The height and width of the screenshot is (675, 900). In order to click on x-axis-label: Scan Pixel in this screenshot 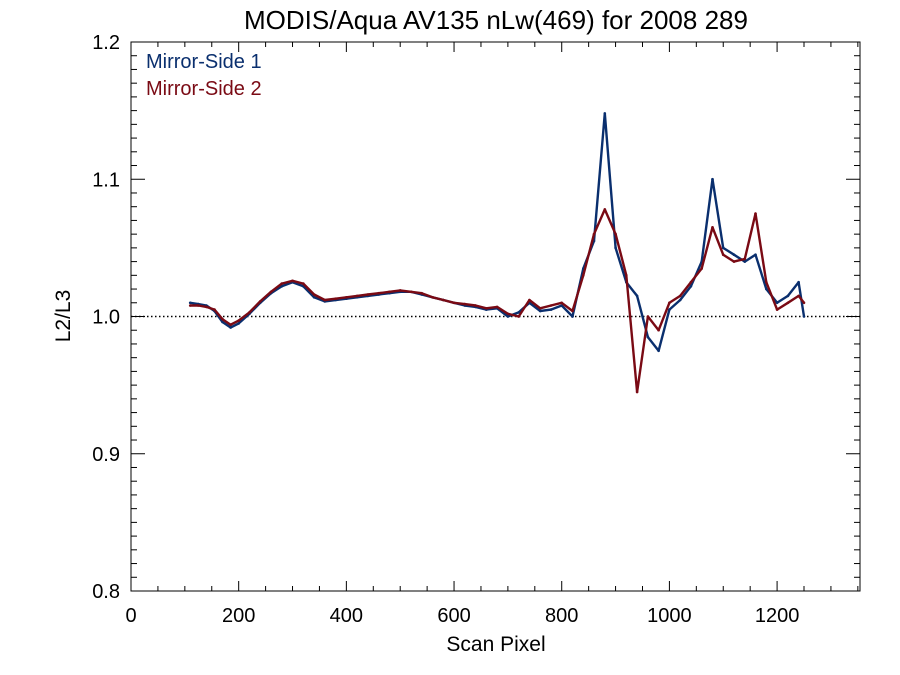, I will do `click(495, 644)`.